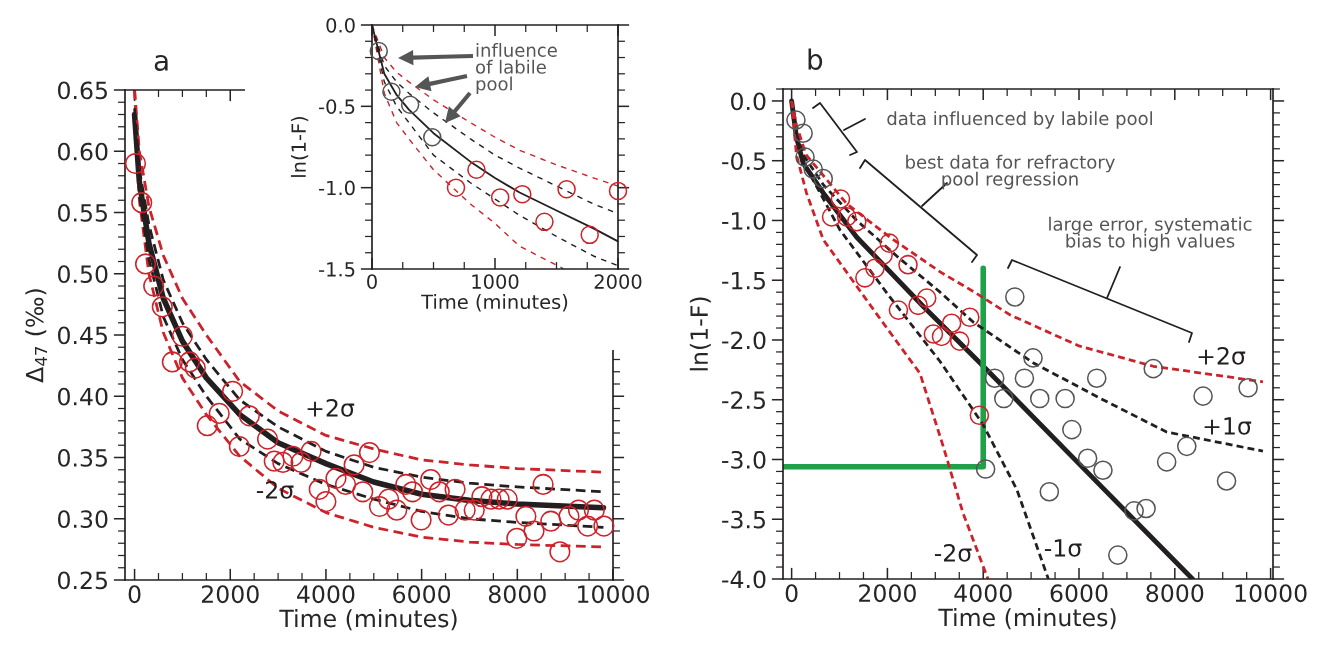 Image resolution: width=1319 pixels, height=656 pixels. Describe the element at coordinates (815, 59) in the screenshot. I see `chart-title: b` at that location.